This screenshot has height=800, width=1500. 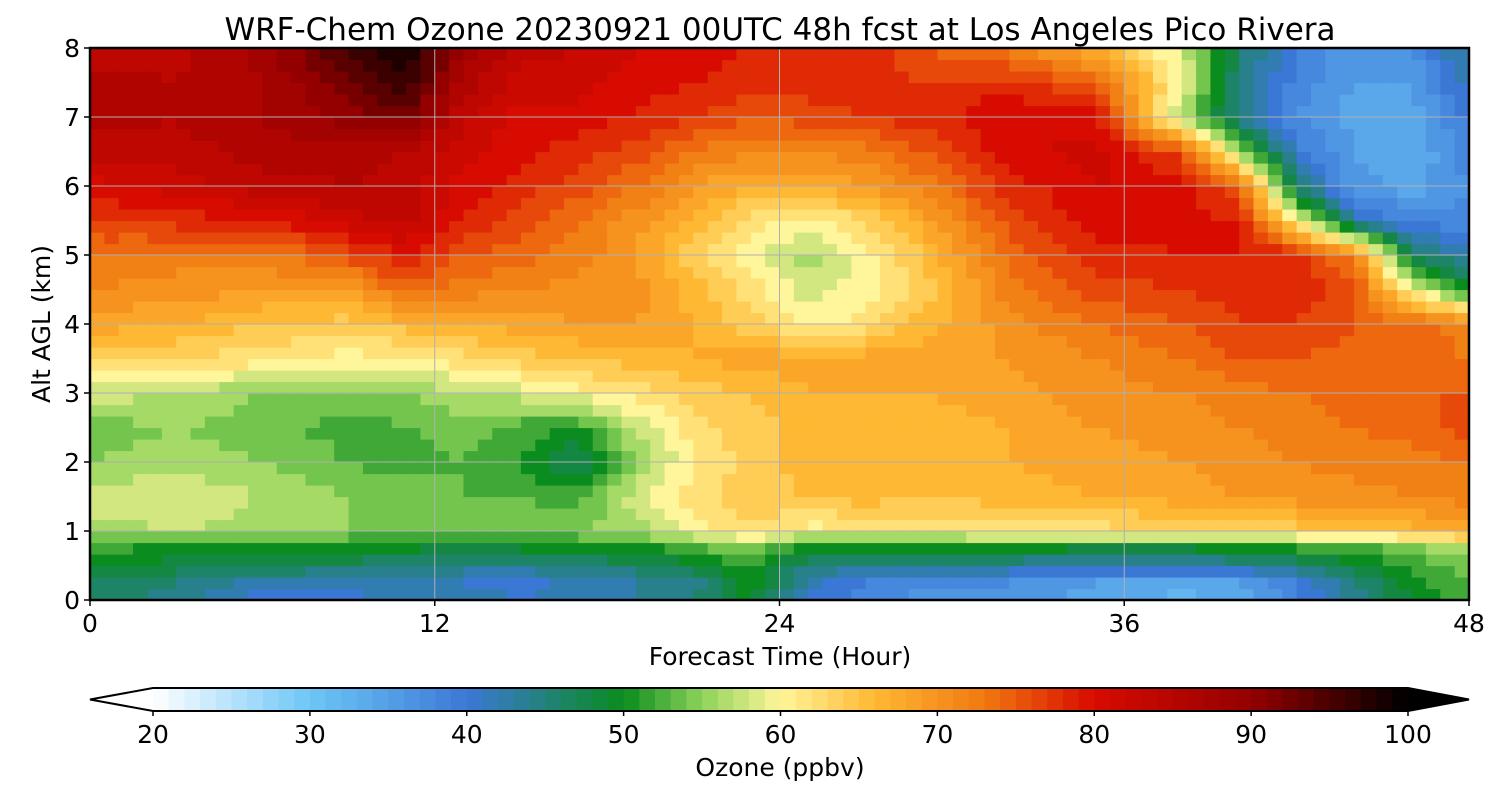 I want to click on y-tick-label: 2, so click(x=72, y=462).